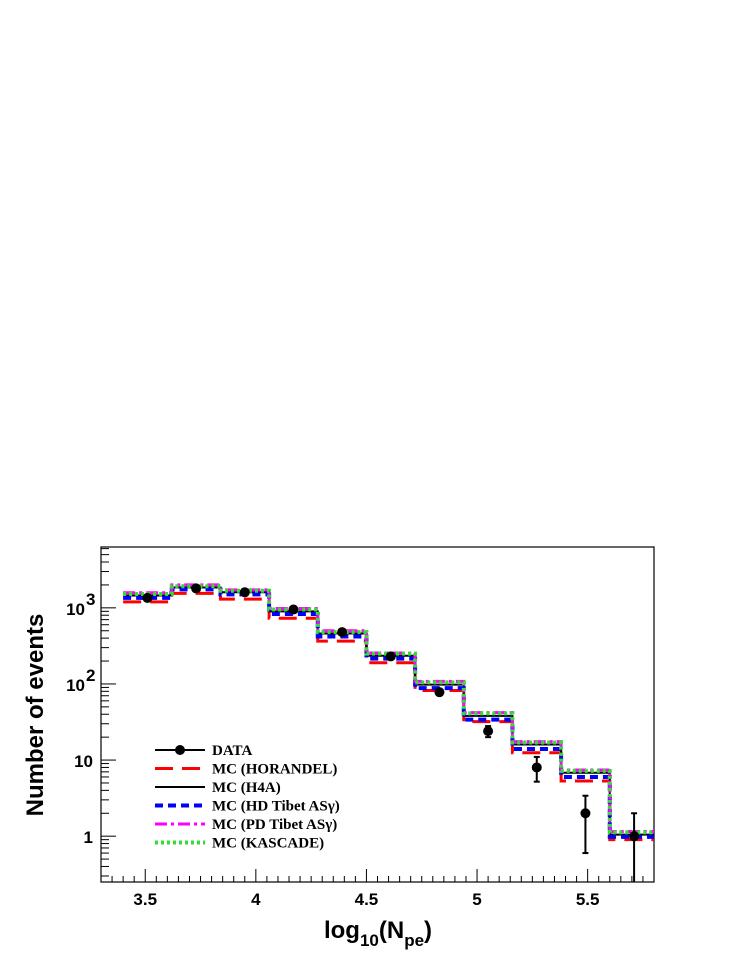  What do you see at coordinates (369, 940) in the screenshot?
I see `x-axis-title-sub1: 10` at bounding box center [369, 940].